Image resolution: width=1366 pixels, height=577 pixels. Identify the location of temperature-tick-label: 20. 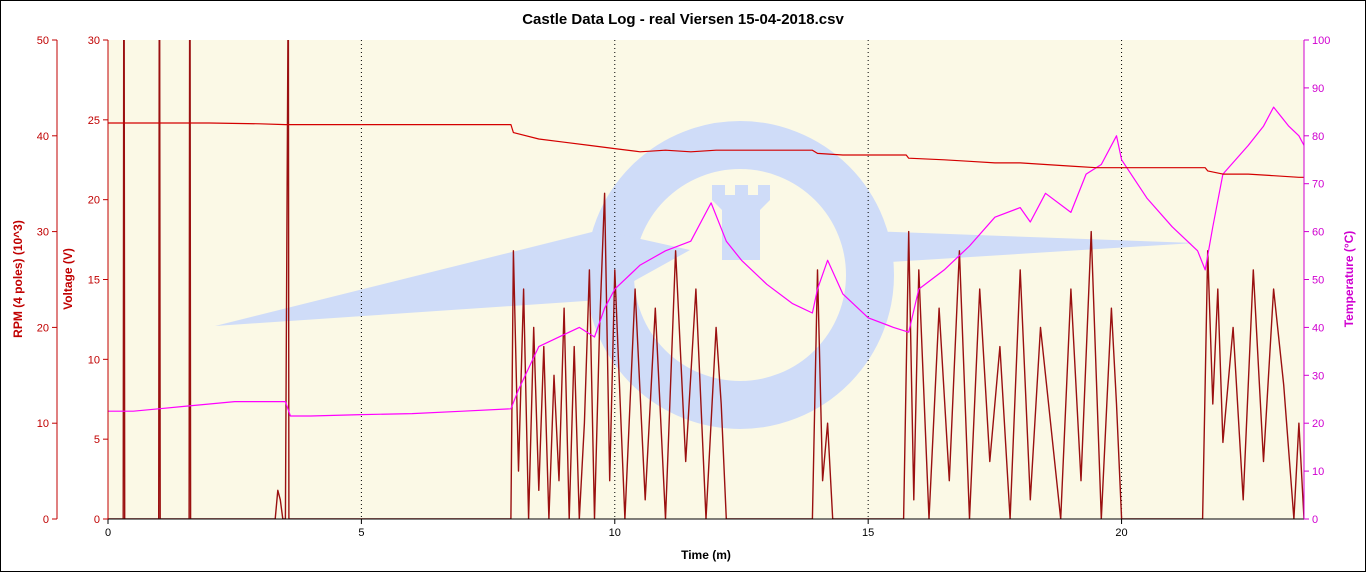
(1318, 424).